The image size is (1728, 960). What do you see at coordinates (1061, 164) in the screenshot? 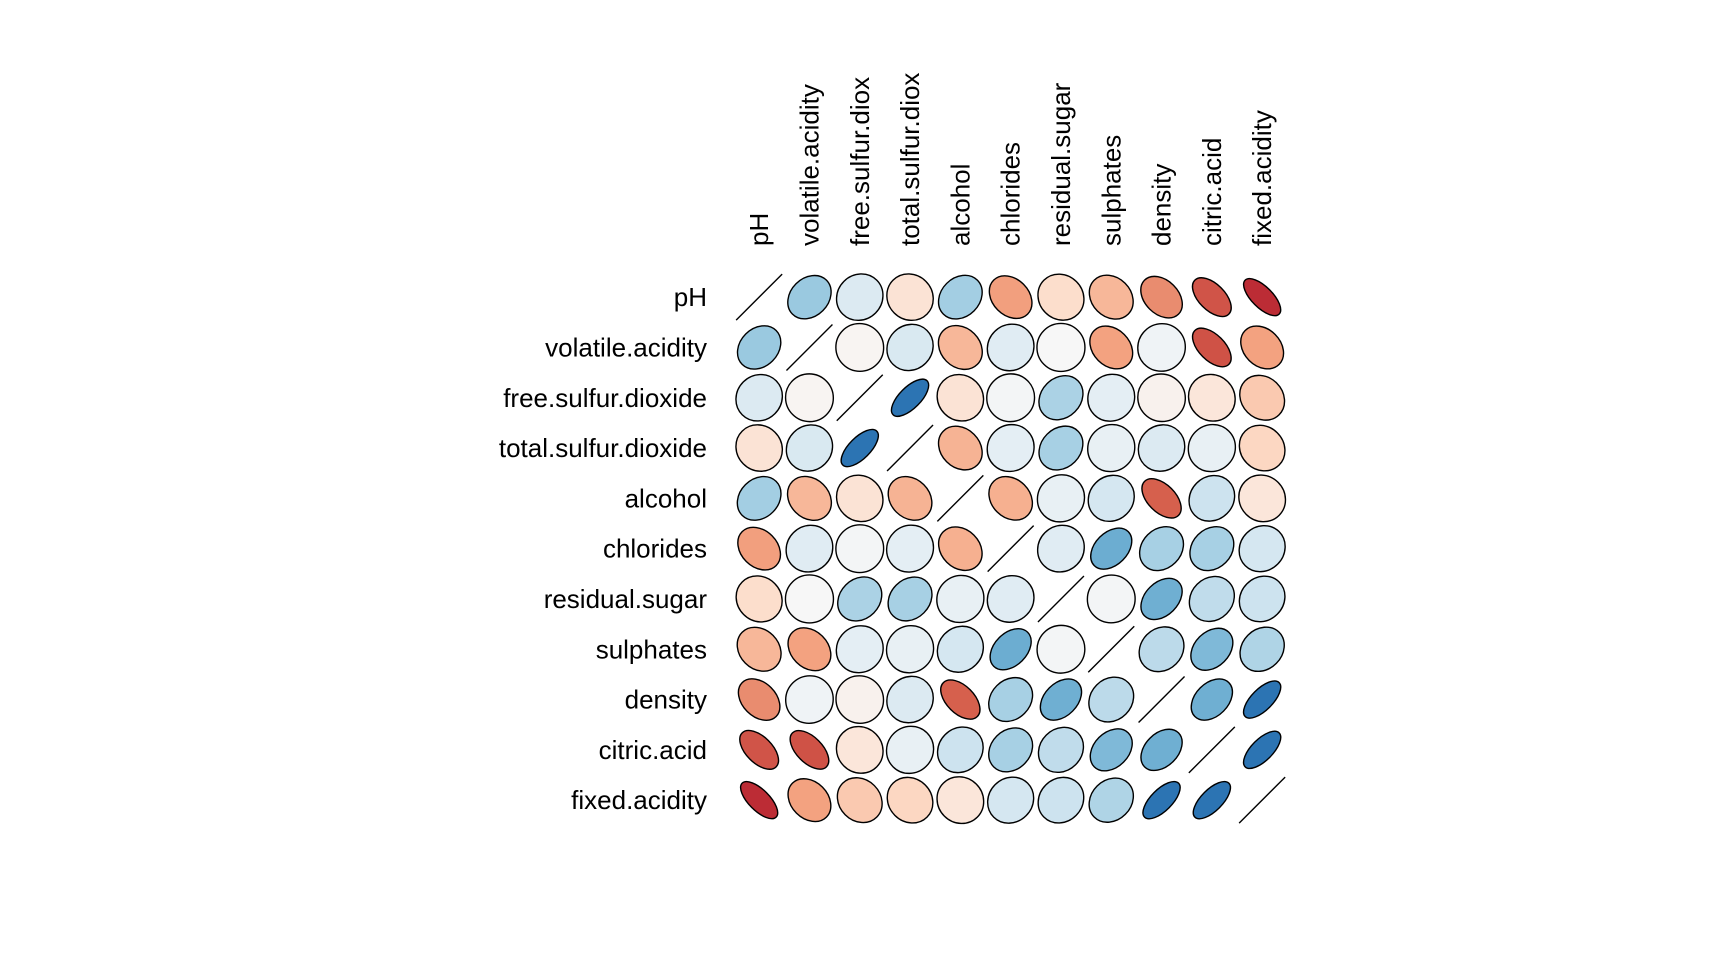
I see `column-label: residual.sugar` at bounding box center [1061, 164].